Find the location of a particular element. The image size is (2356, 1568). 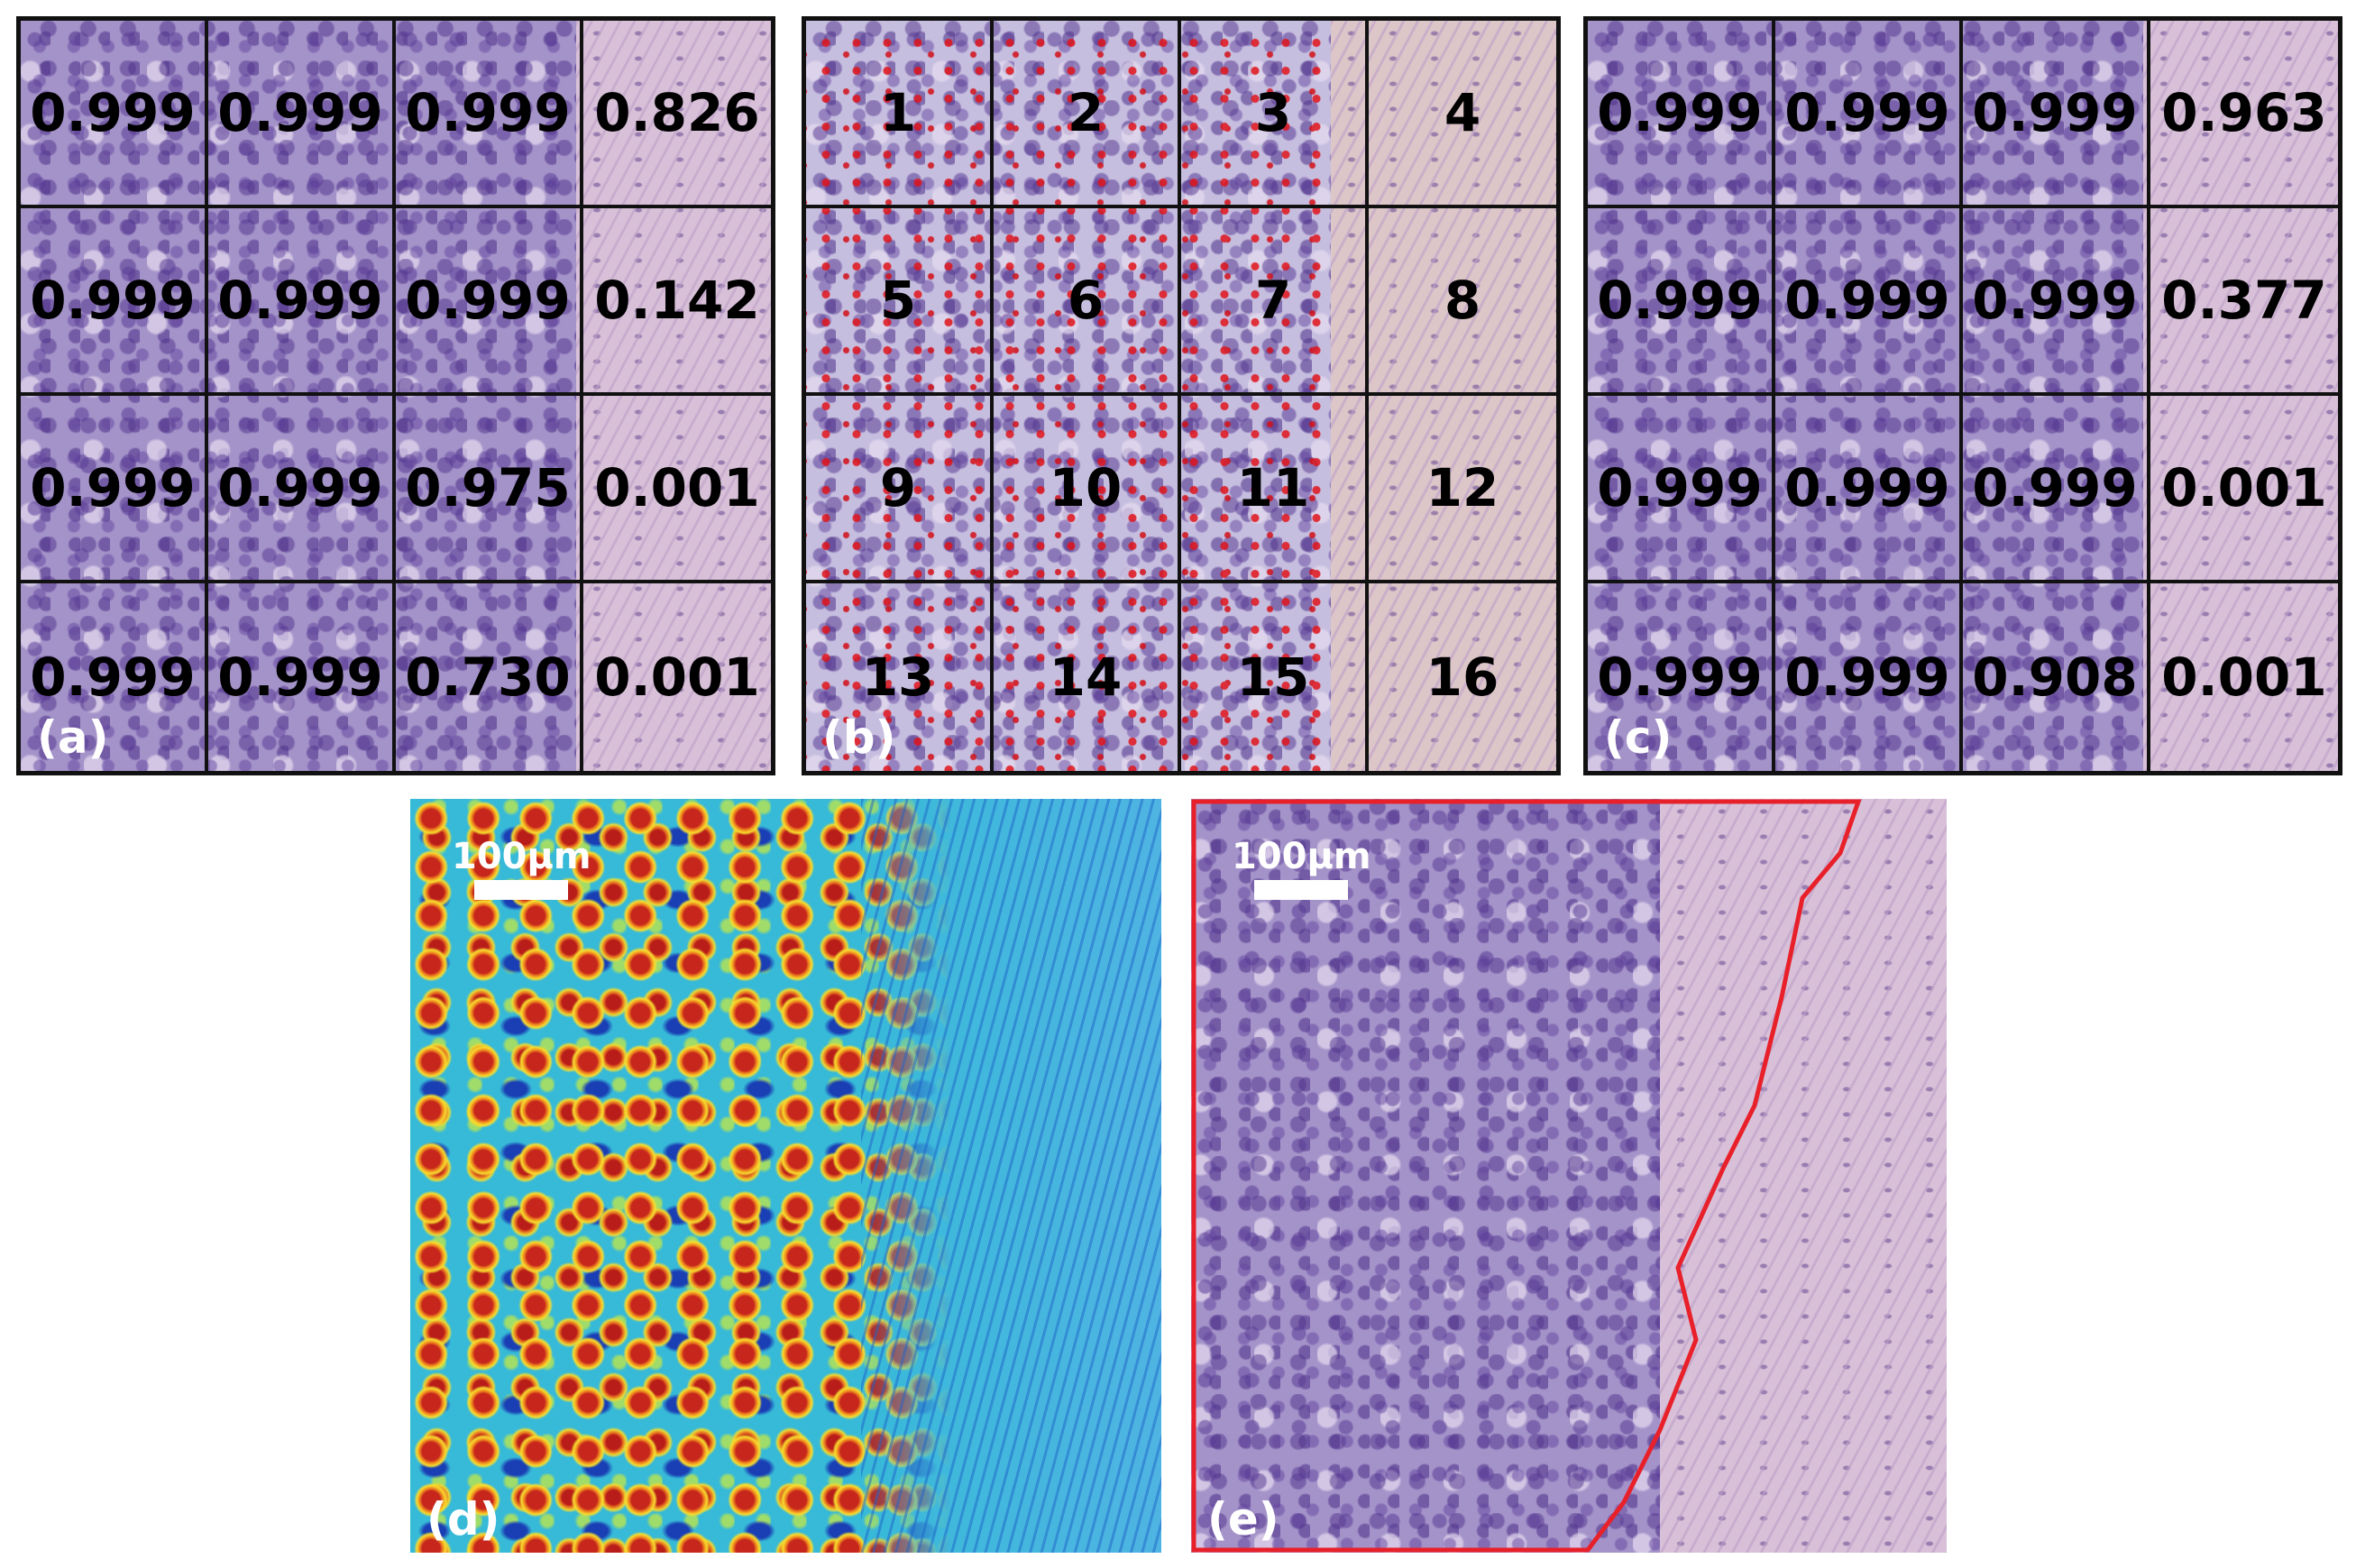

nuclei-detection-markers is located at coordinates (1076, 396).